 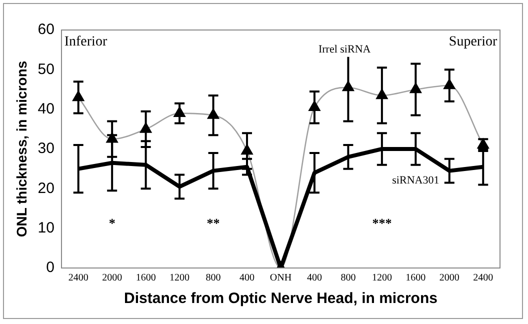 What do you see at coordinates (46, 109) in the screenshot?
I see `y-tick-label: 40` at bounding box center [46, 109].